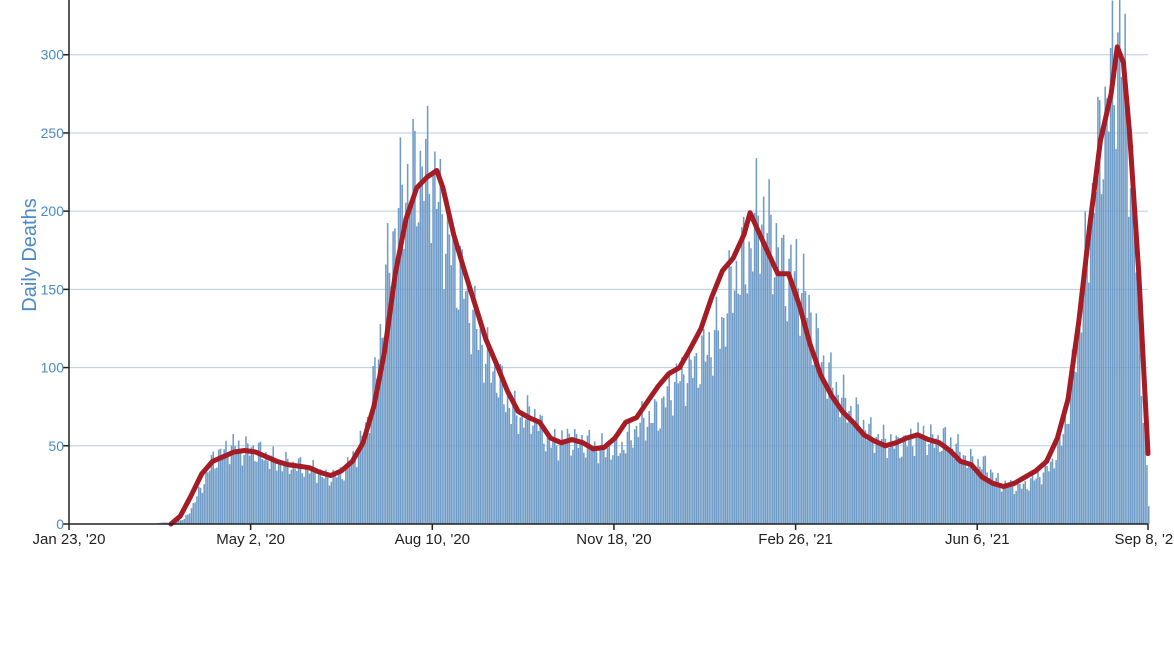 Image resolution: width=1174 pixels, height=651 pixels. Describe the element at coordinates (250, 539) in the screenshot. I see `x-tick-label: May 2, '20` at that location.